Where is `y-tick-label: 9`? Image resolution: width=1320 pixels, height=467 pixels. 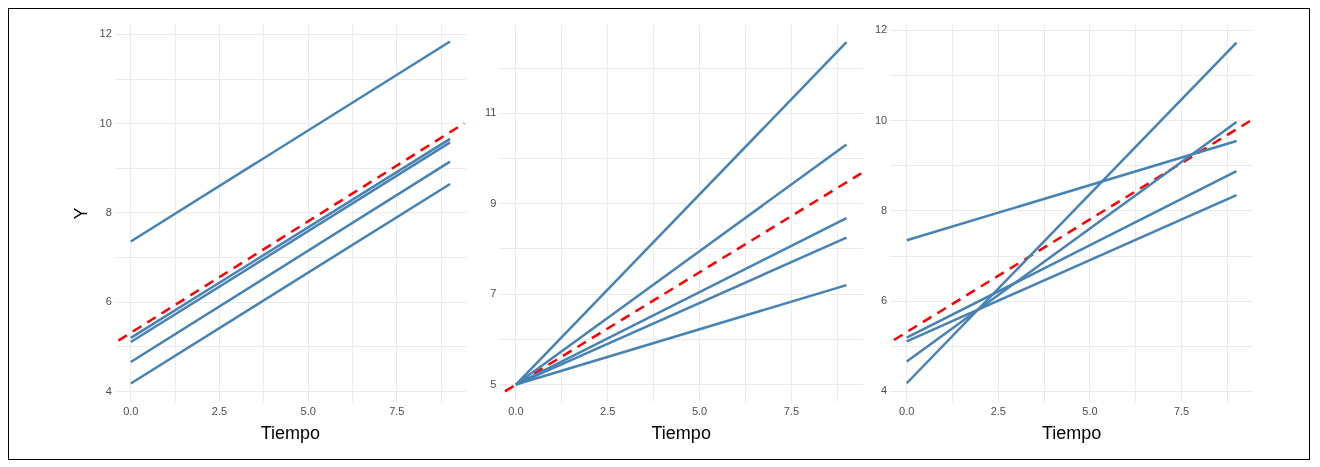
y-tick-label: 9 is located at coordinates (493, 202).